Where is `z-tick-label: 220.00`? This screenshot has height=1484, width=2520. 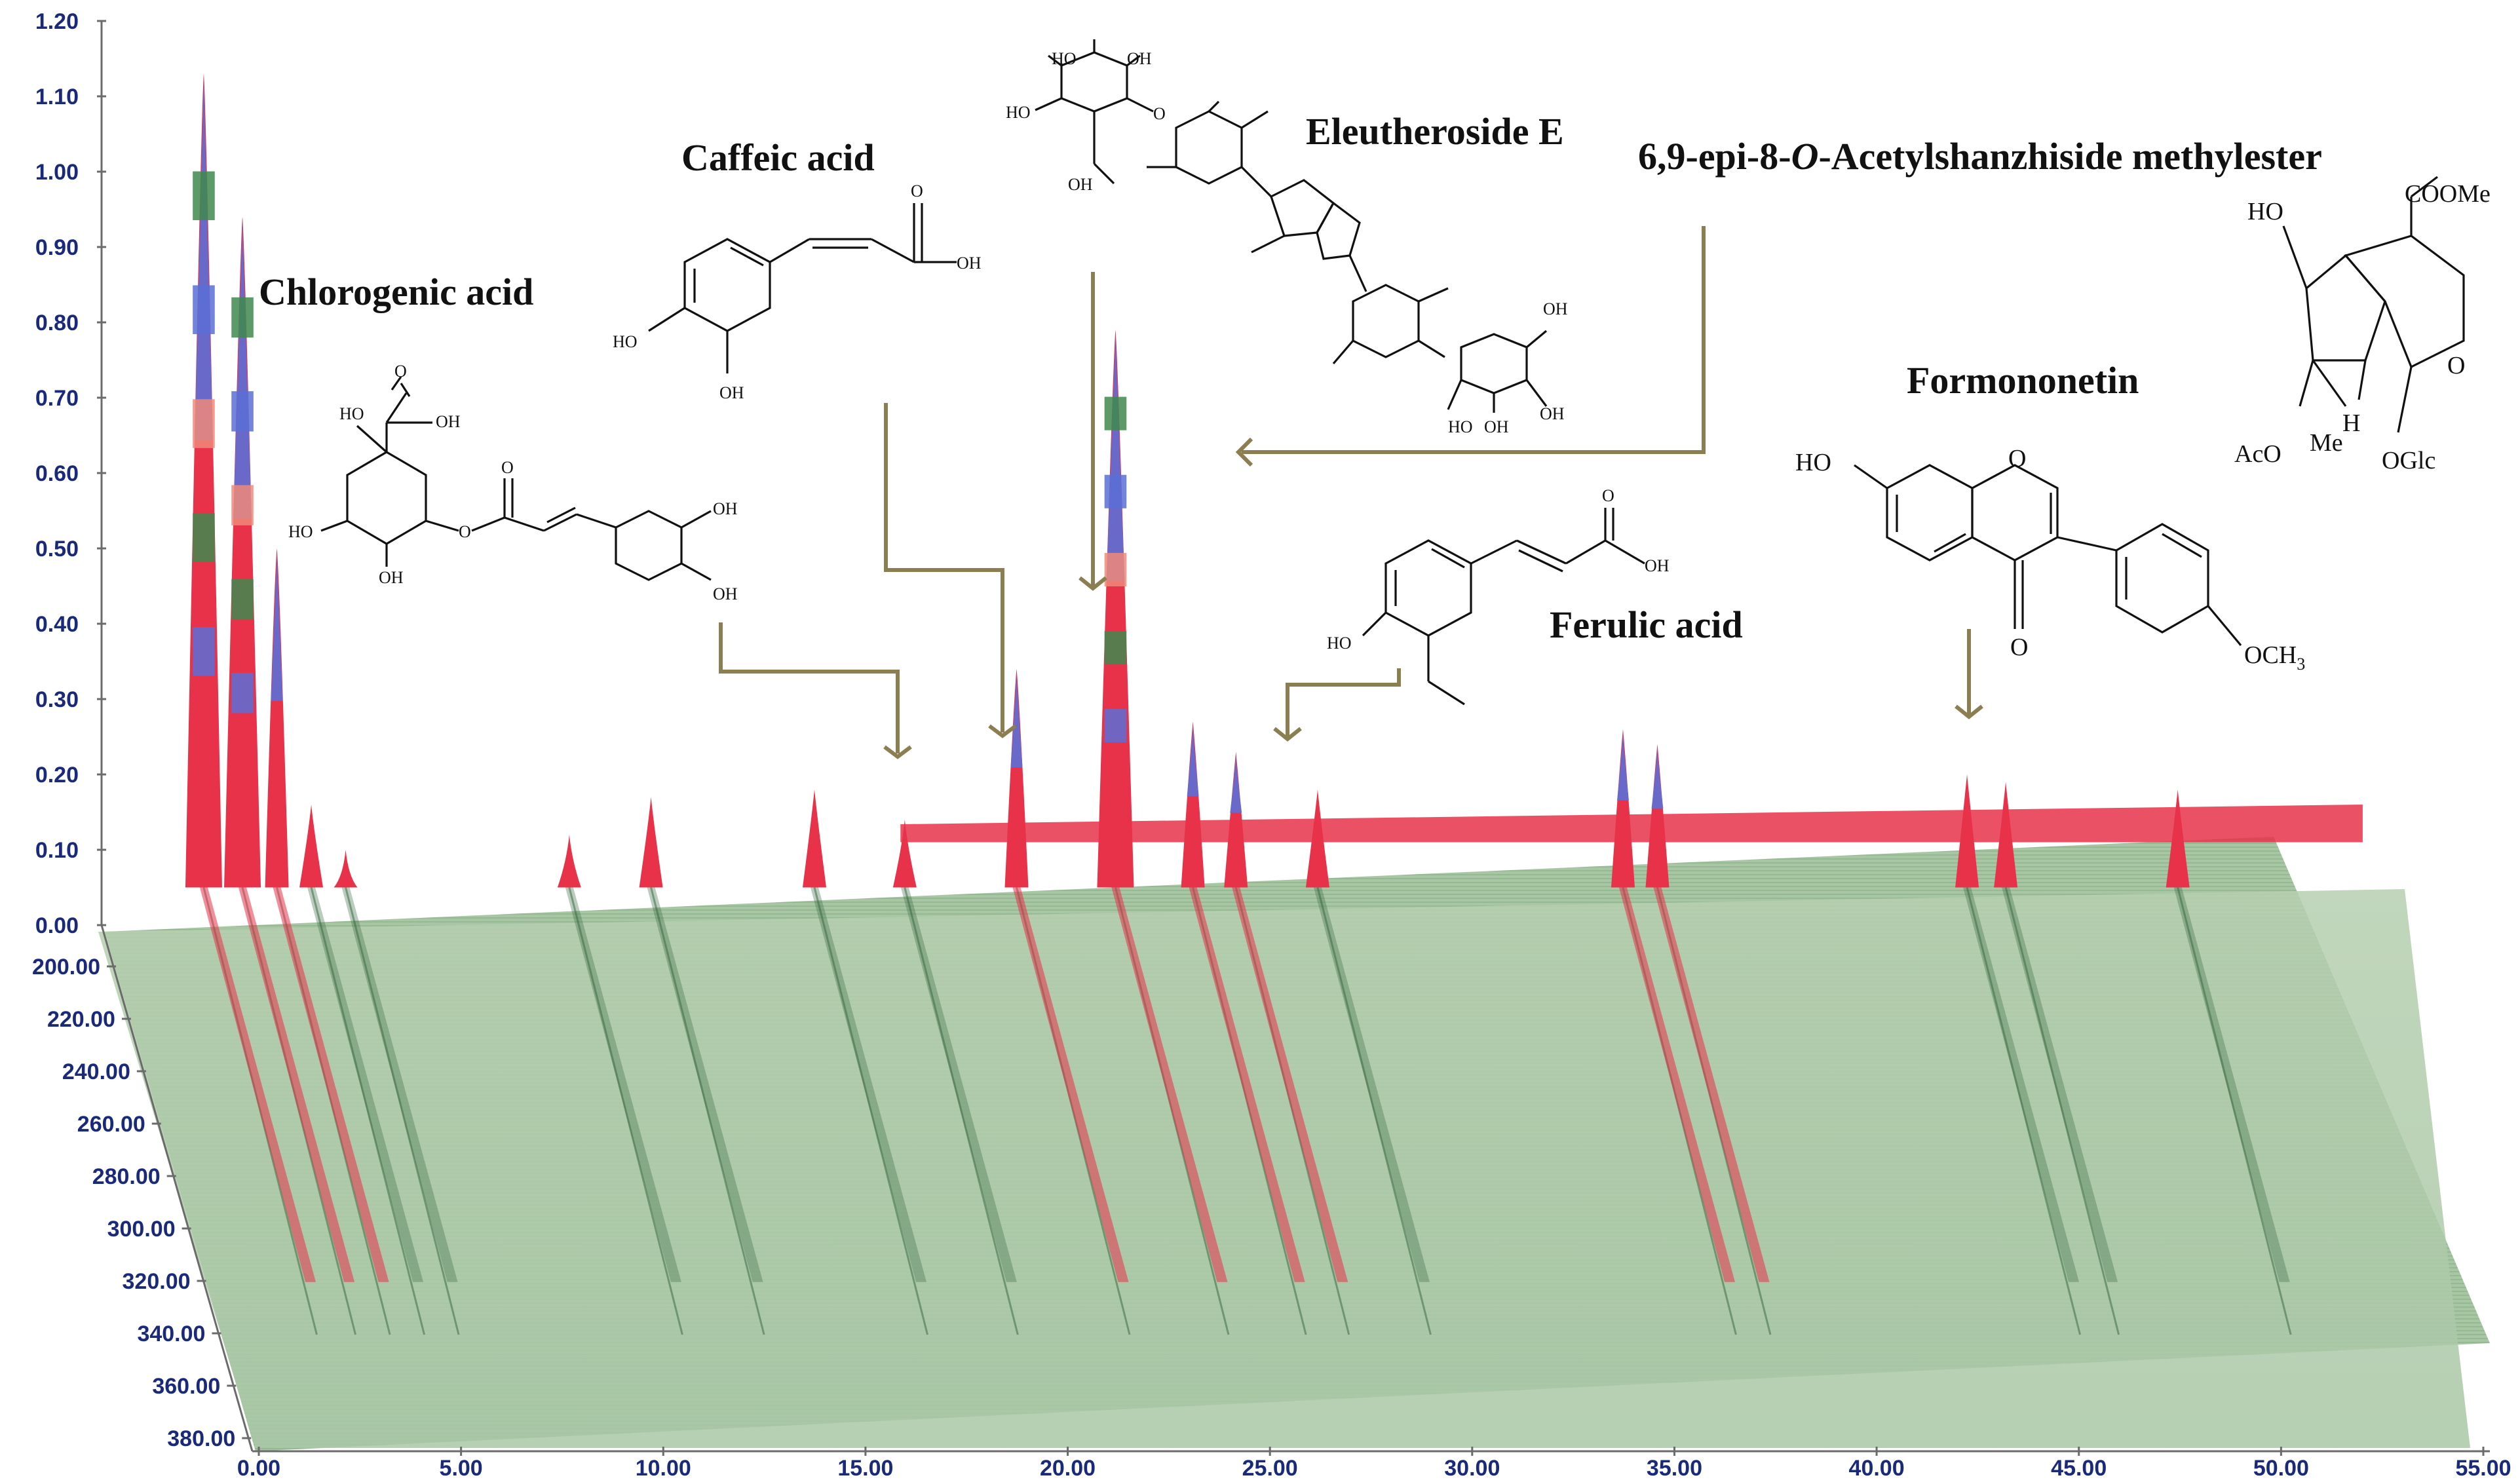 z-tick-label: 220.00 is located at coordinates (81, 1020).